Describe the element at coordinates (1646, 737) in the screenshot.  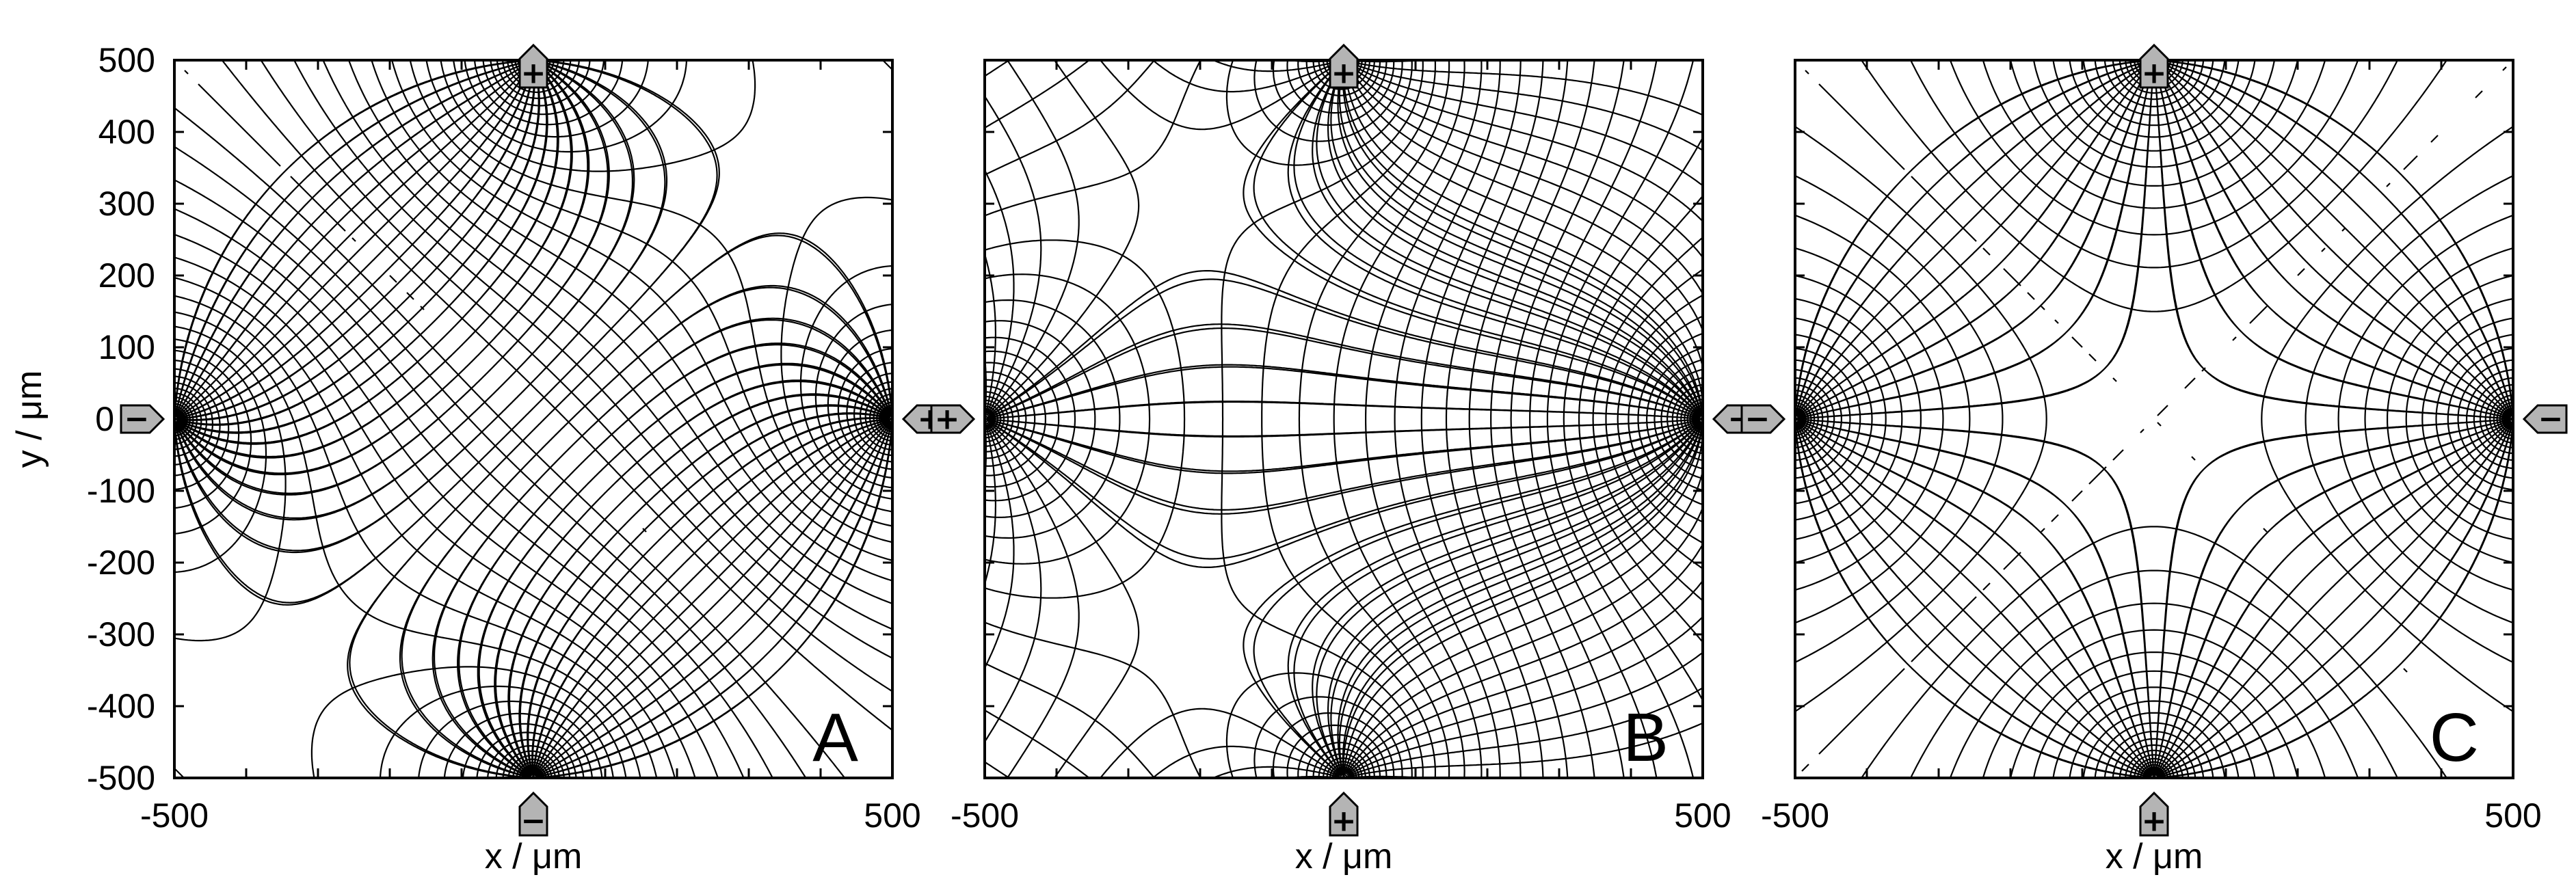
I see `panel-letter-b: B` at that location.